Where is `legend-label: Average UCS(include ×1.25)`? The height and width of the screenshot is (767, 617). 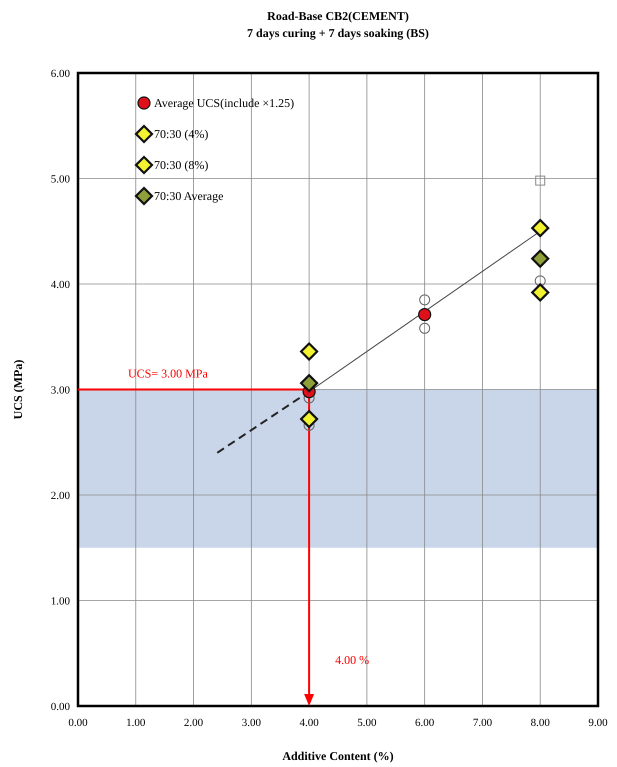
legend-label: Average UCS(include ×1.25) is located at coordinates (224, 103).